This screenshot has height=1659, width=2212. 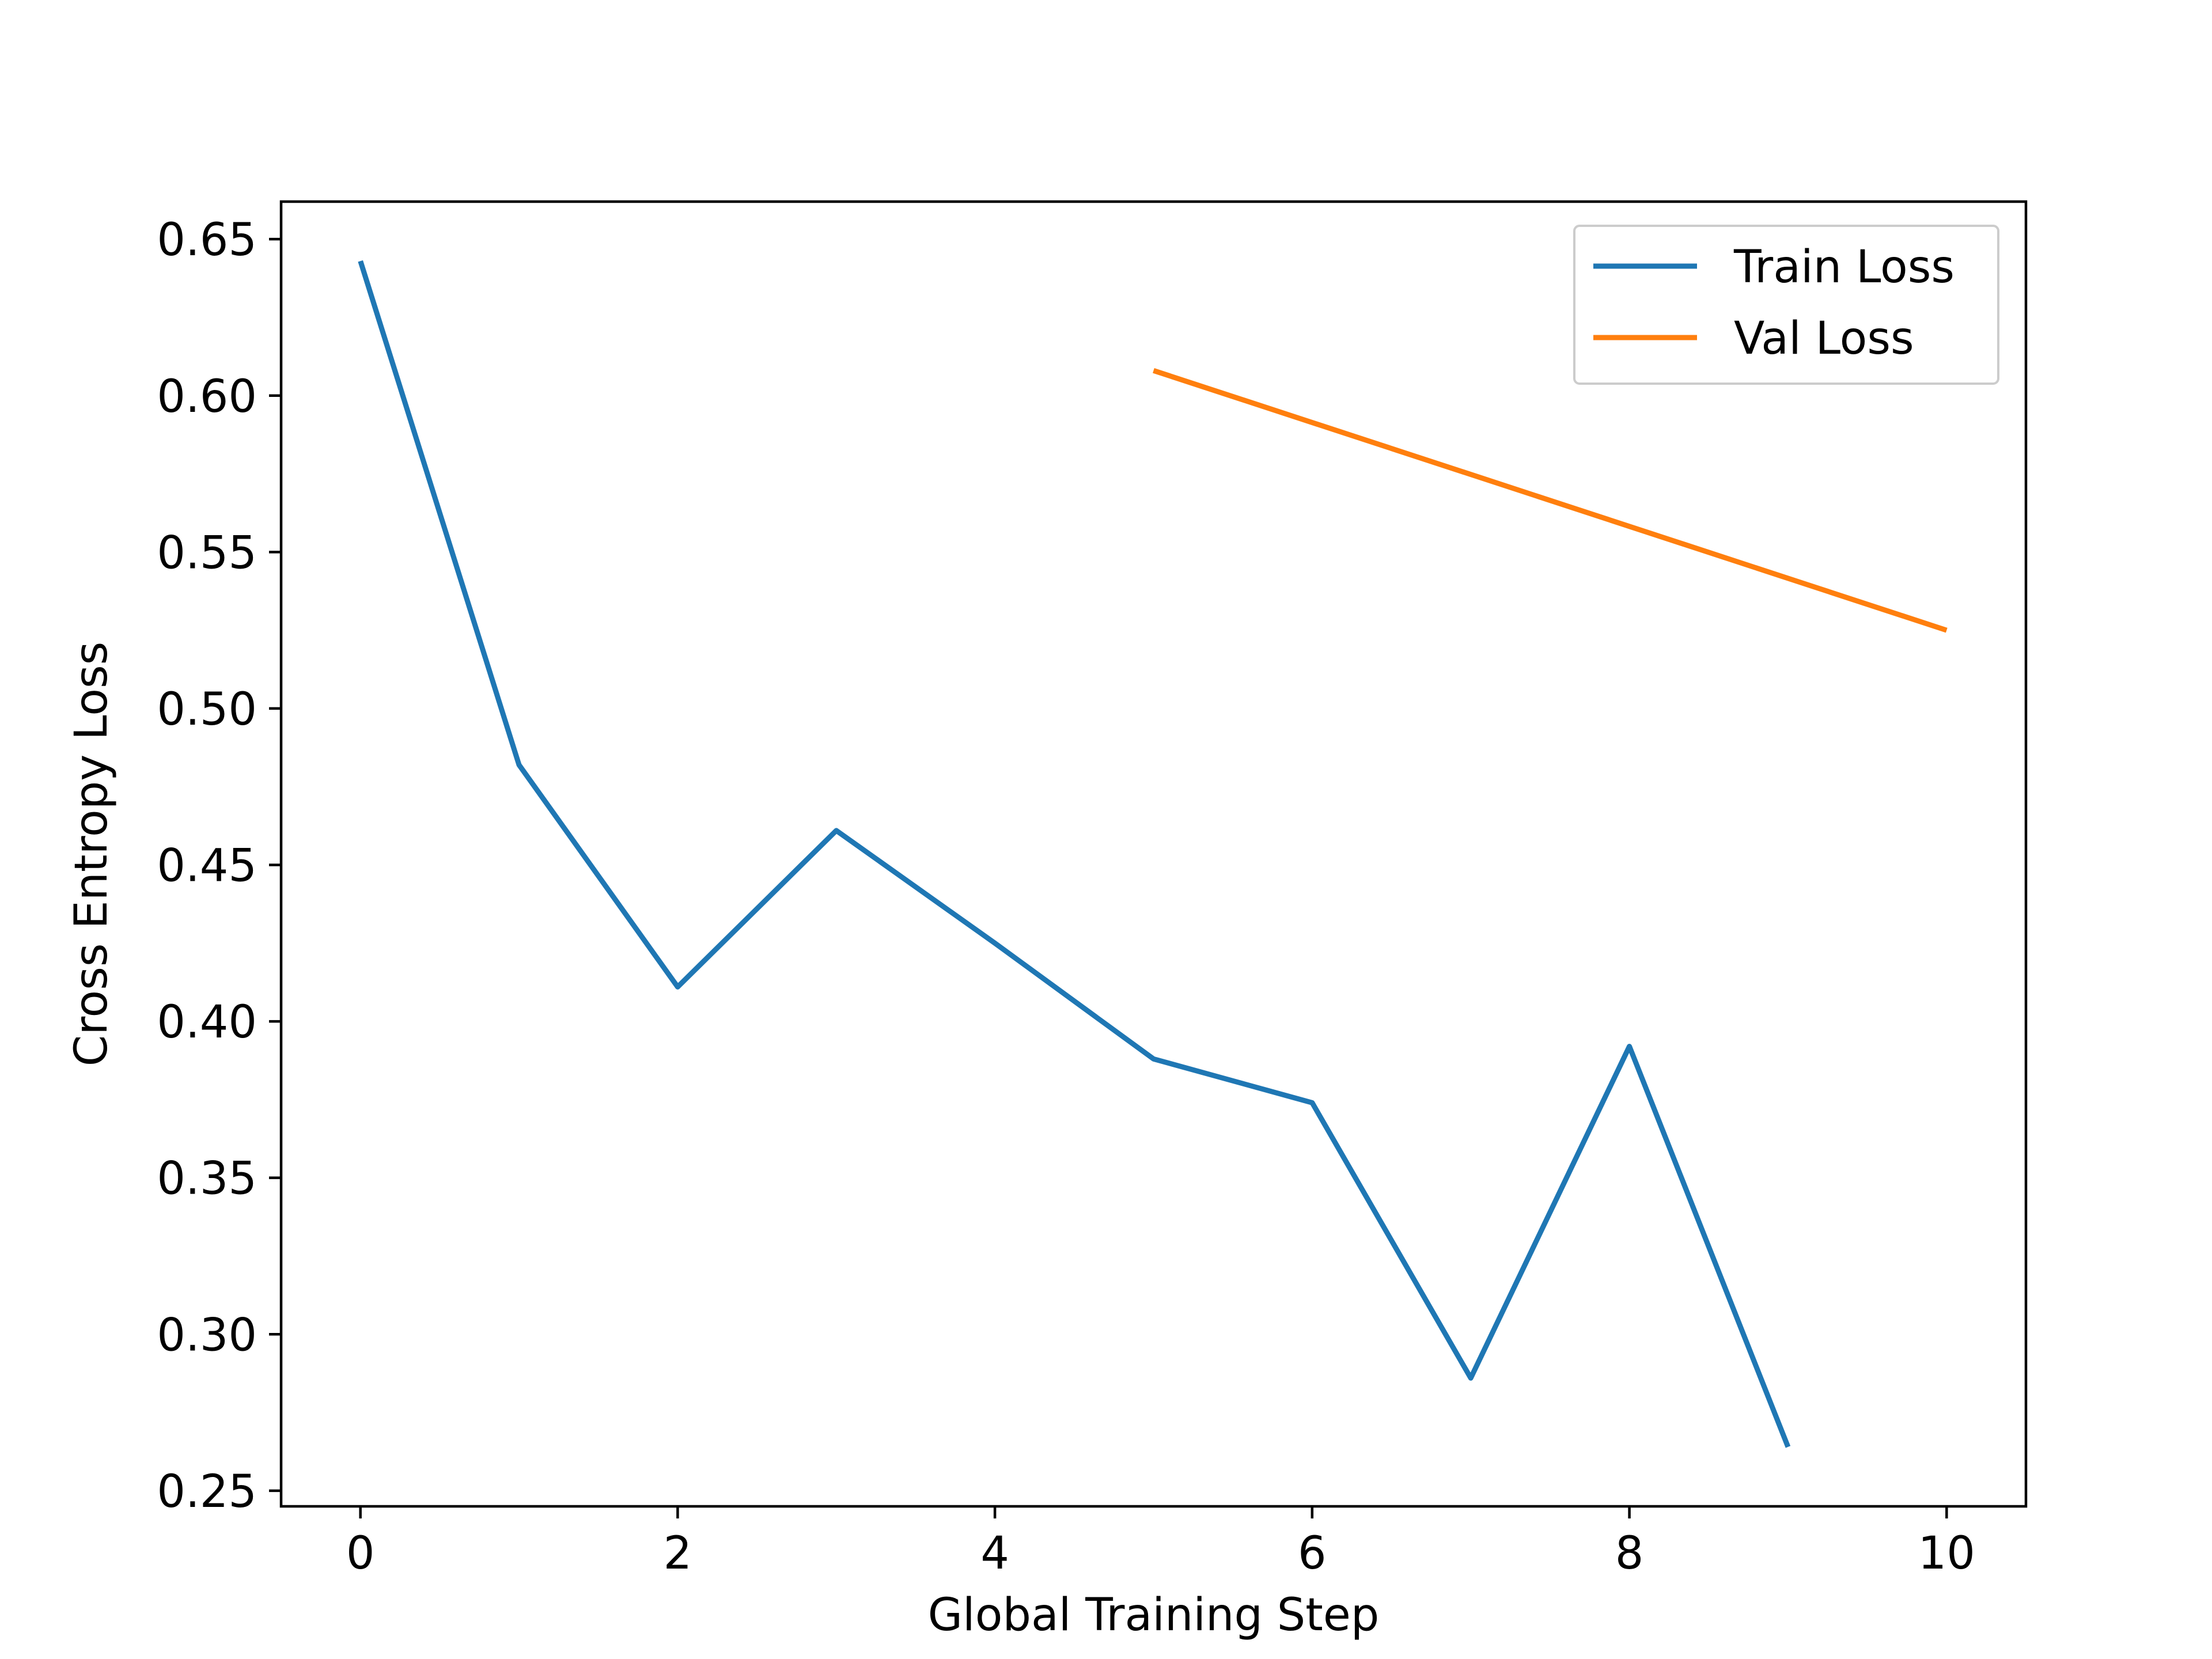 I want to click on x-tick-label: 10, so click(x=1946, y=1554).